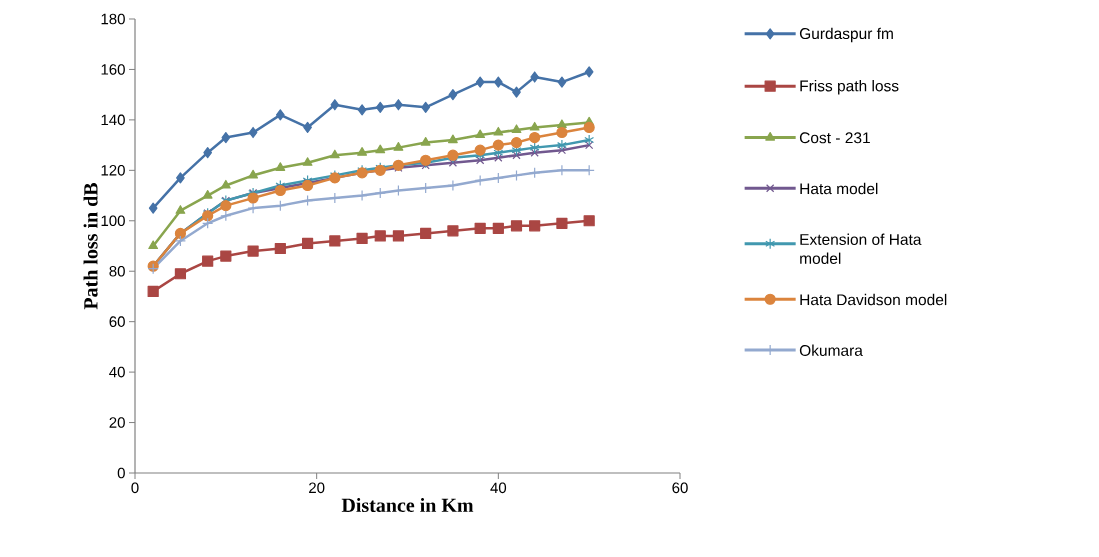  I want to click on x-tick-label: 60, so click(680, 488).